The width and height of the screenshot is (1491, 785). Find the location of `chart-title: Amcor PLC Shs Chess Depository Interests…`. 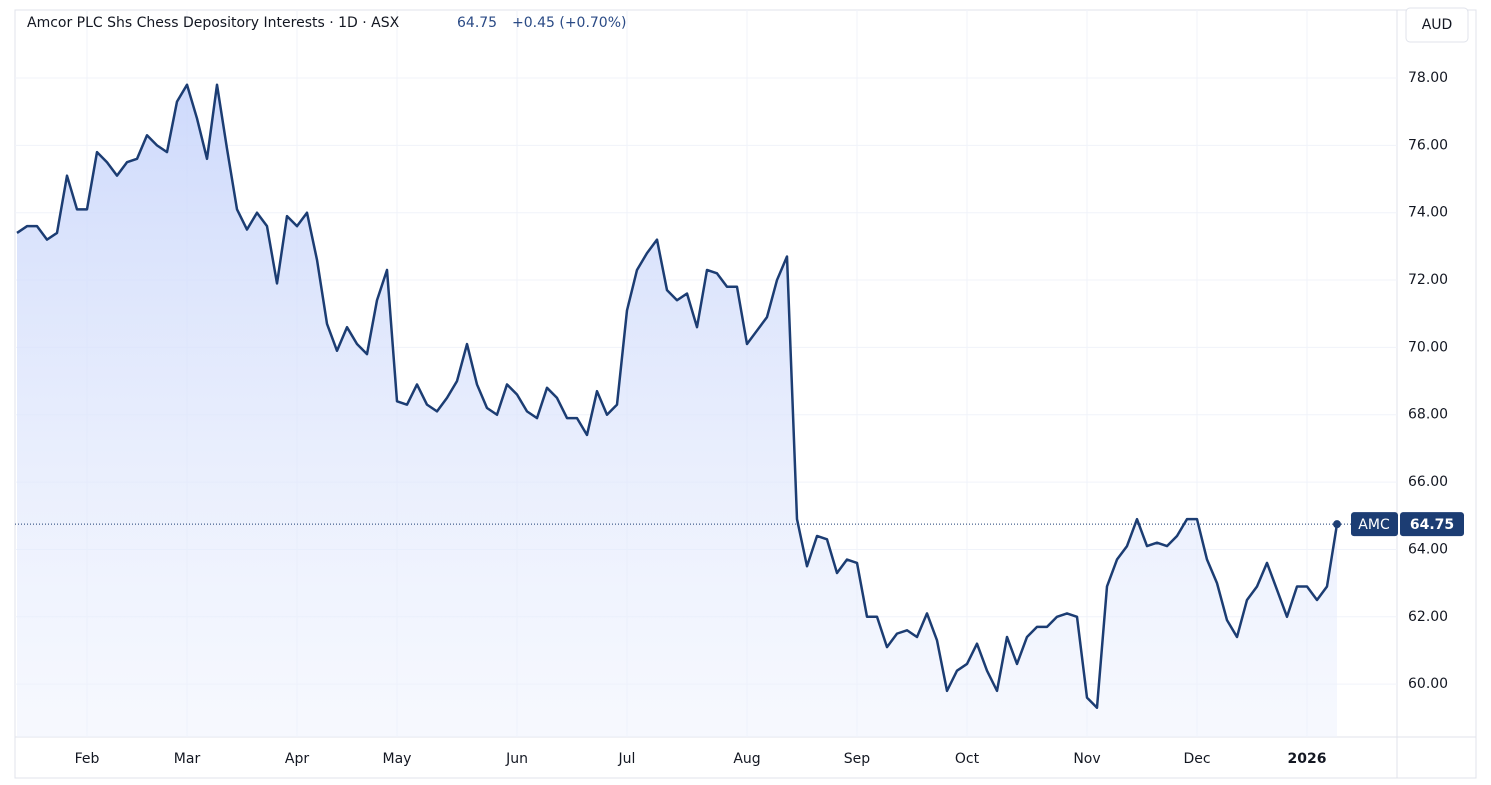

chart-title: Amcor PLC Shs Chess Depository Interests… is located at coordinates (213, 23).